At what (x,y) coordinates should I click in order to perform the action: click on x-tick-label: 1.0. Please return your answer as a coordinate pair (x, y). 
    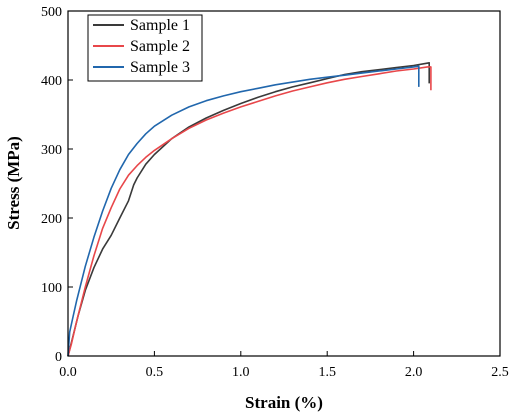
    Looking at the image, I should click on (241, 372).